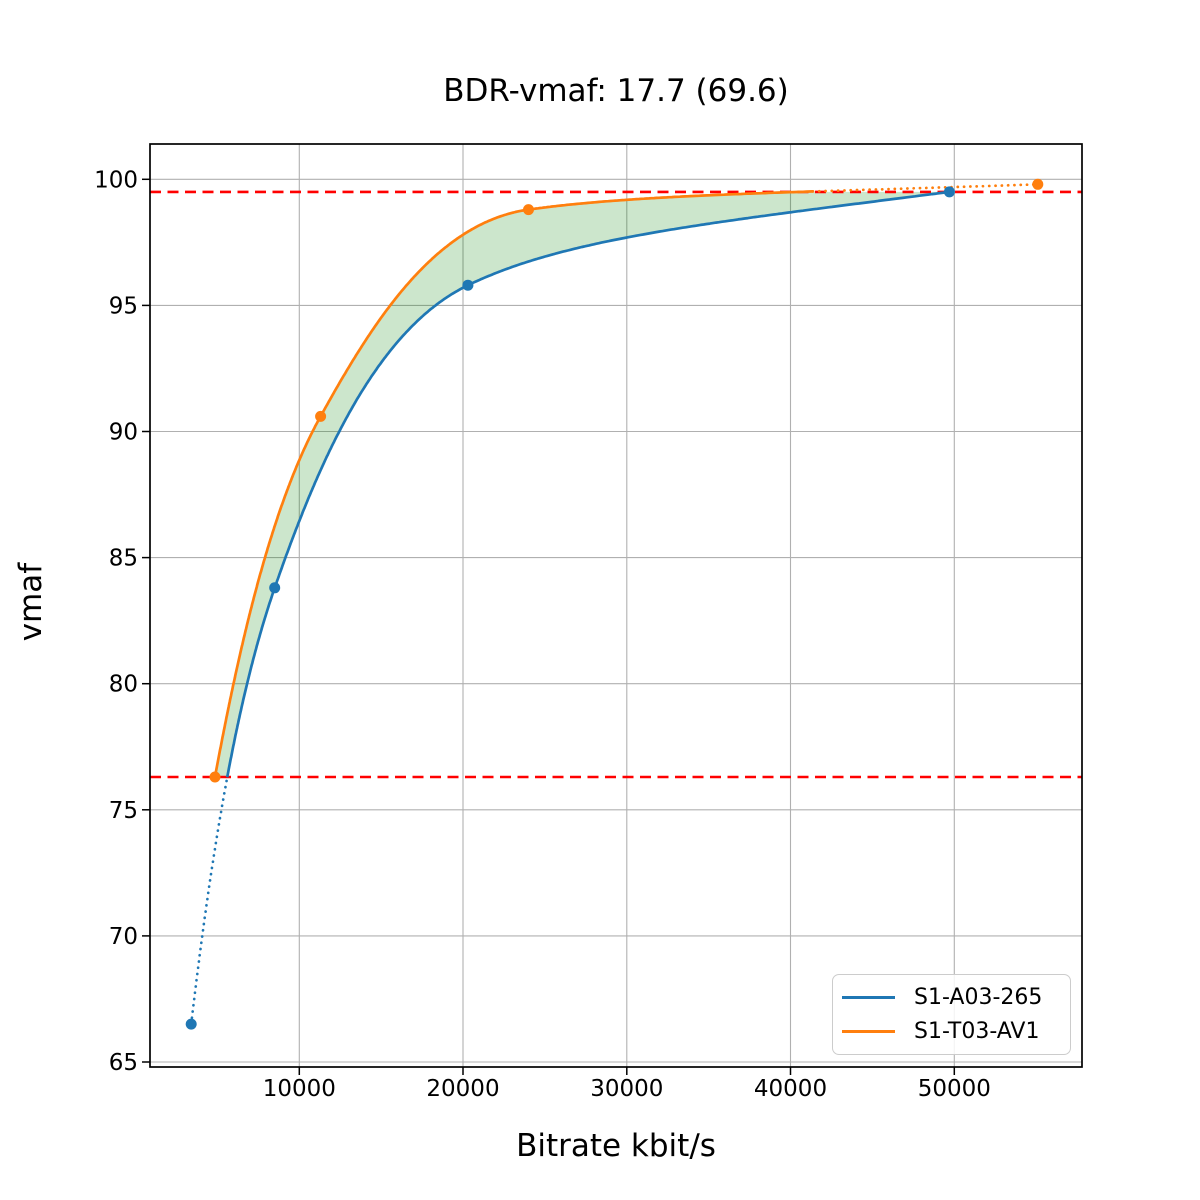  I want to click on x-tick-label: 30000, so click(626, 1089).